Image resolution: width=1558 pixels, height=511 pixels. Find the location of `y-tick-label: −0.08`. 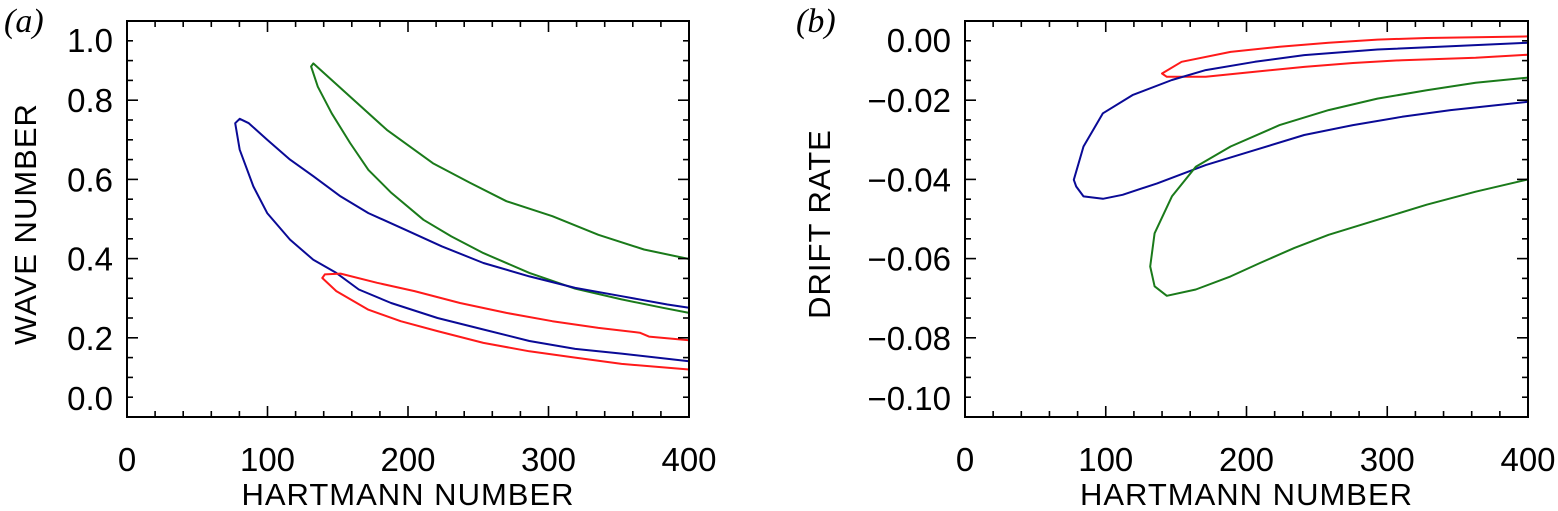

y-tick-label: −0.08 is located at coordinates (910, 338).